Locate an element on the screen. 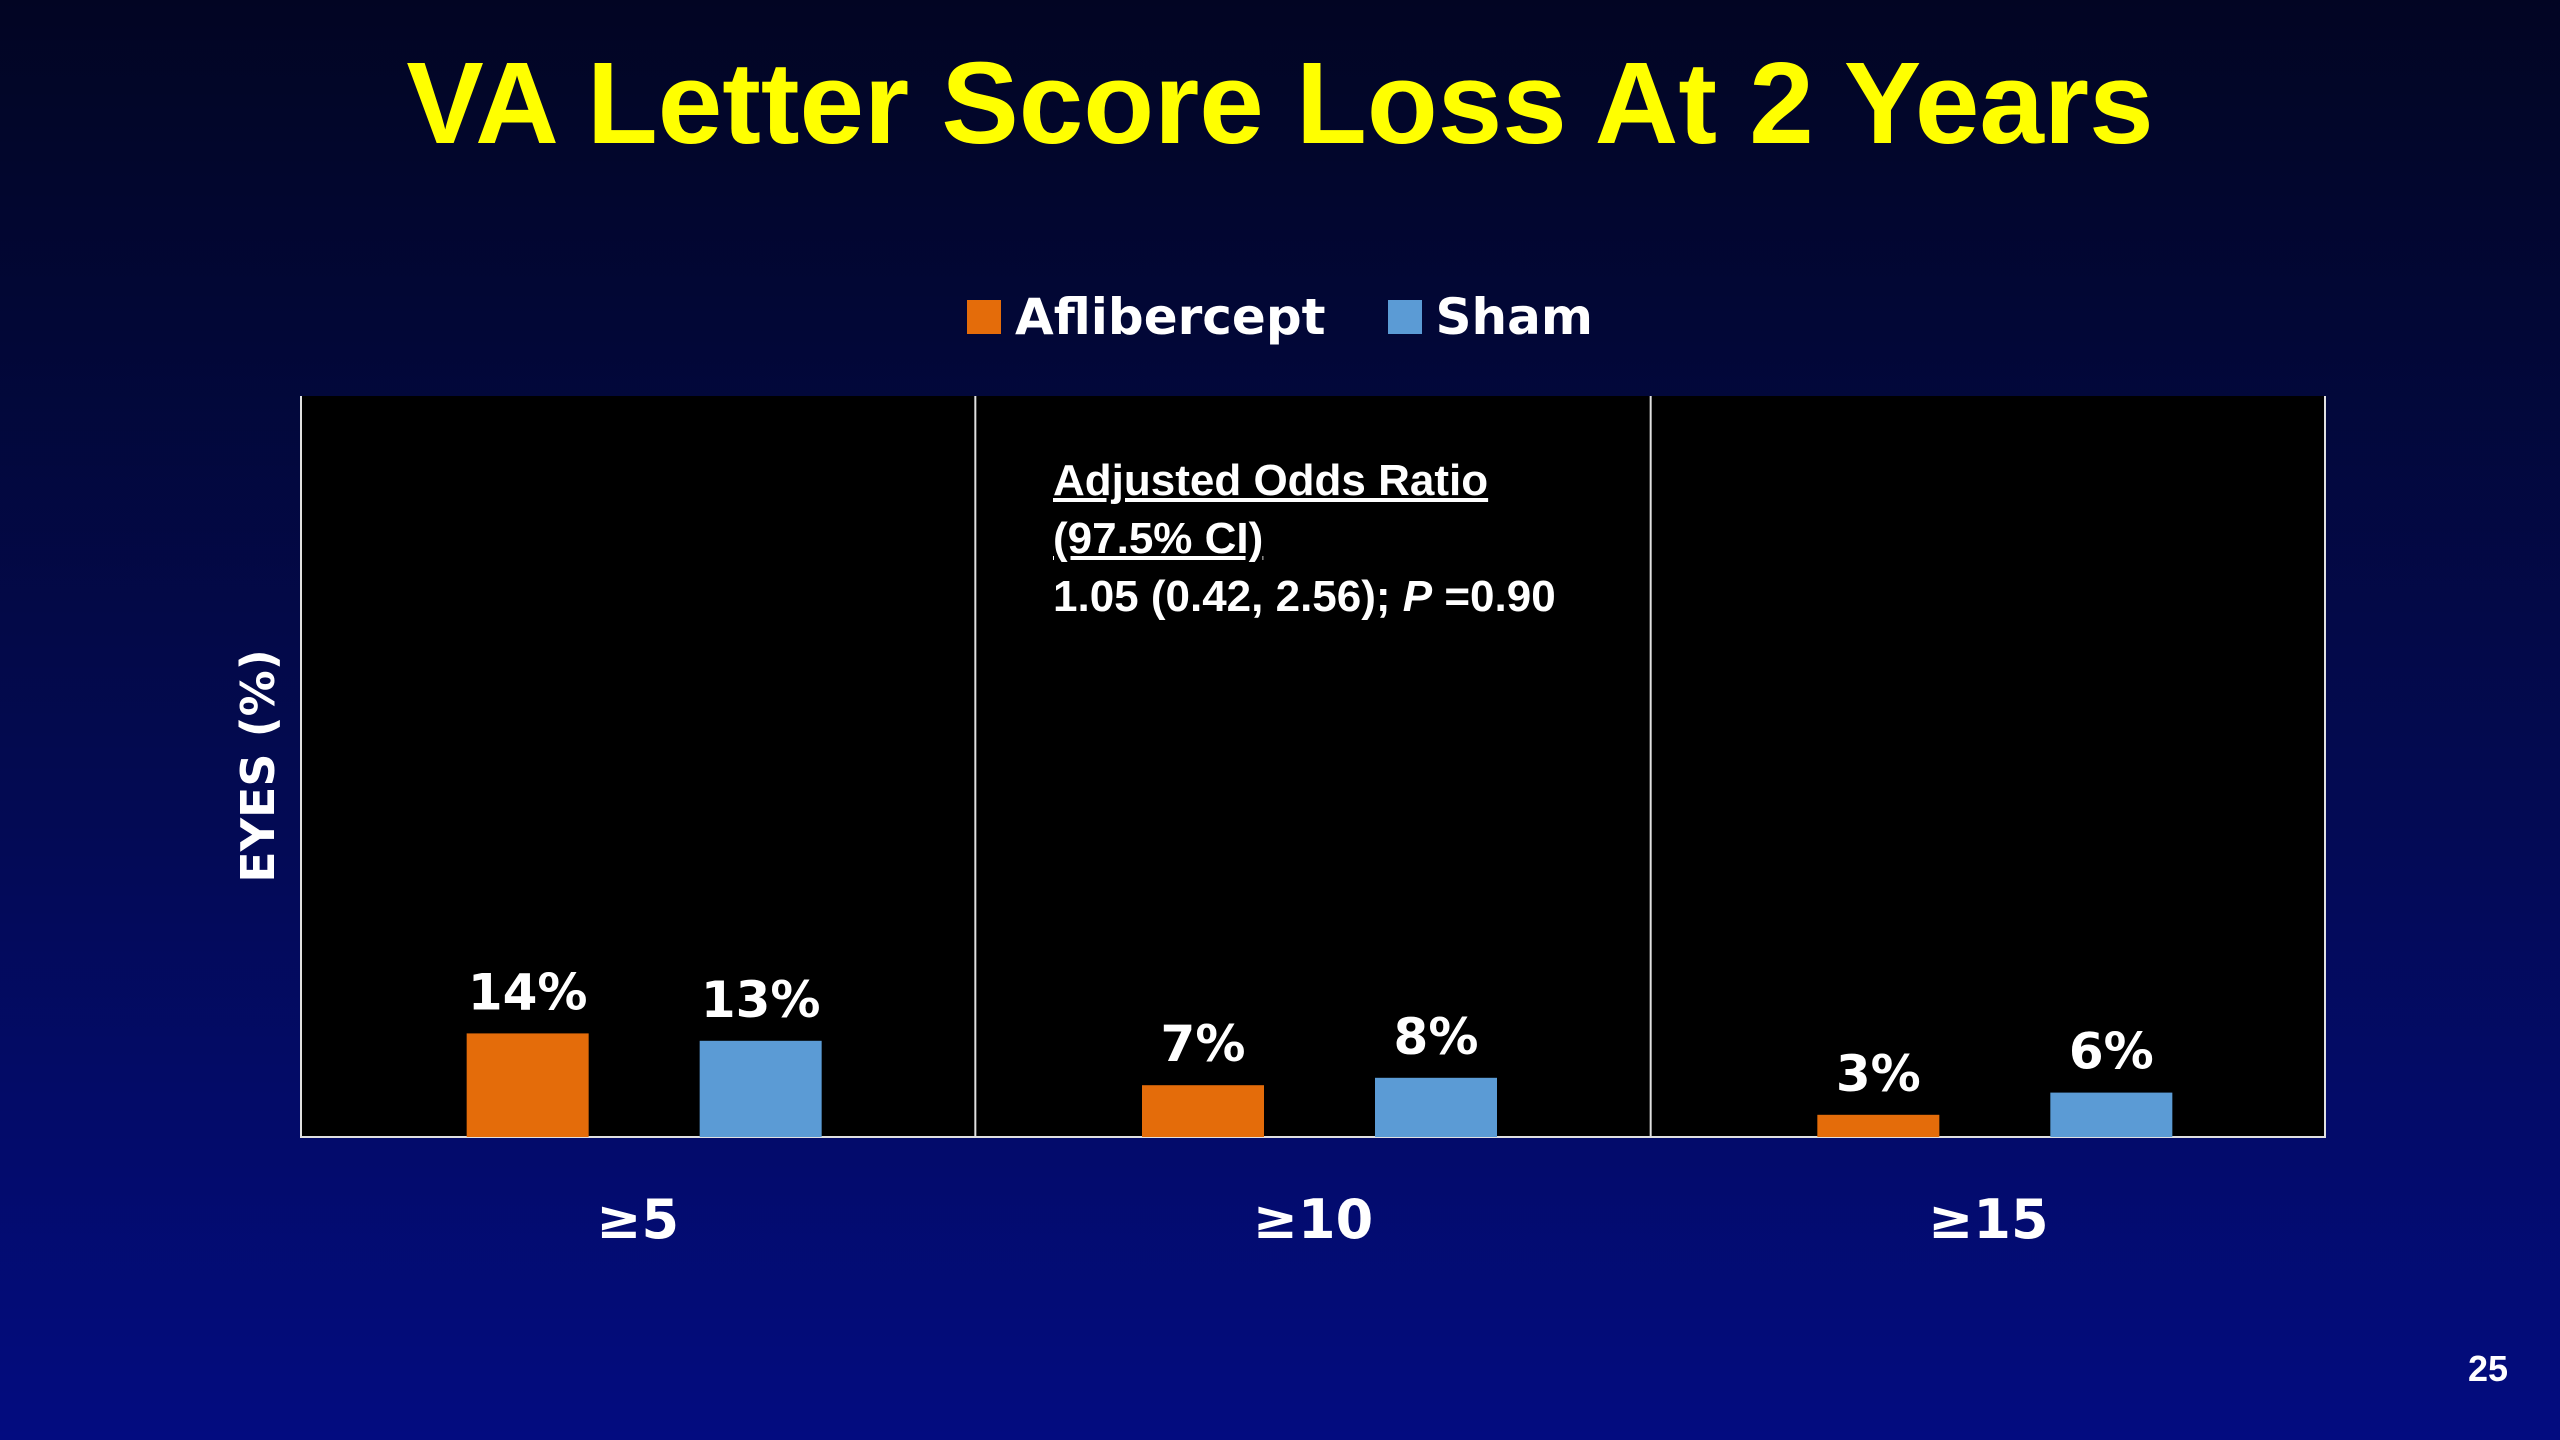  annotation-ci-label: (97.5% CI) is located at coordinates (1158, 538).